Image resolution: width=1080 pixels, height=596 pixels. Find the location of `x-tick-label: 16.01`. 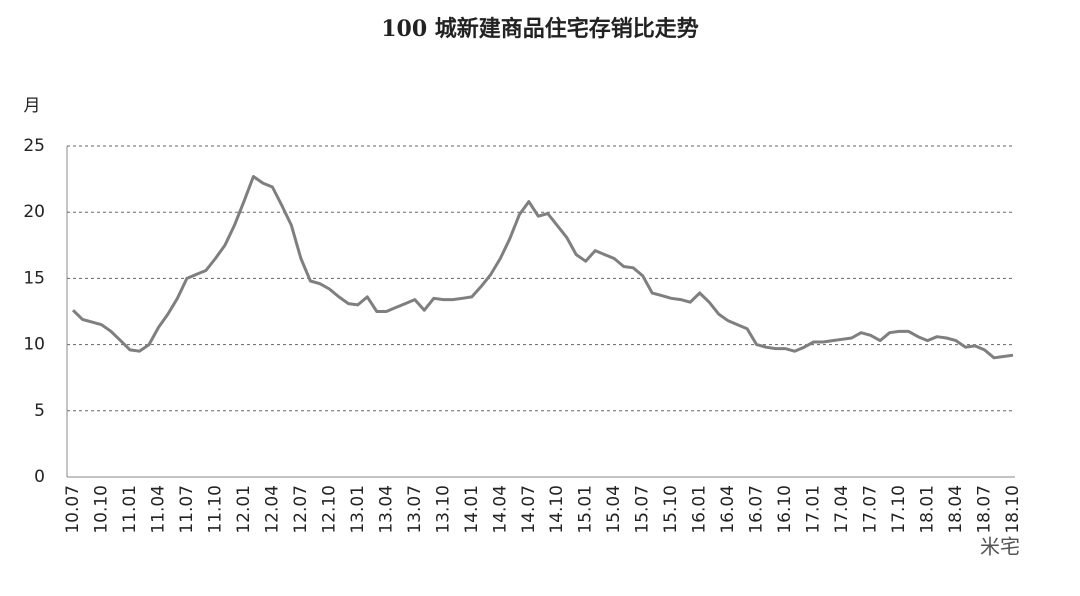

x-tick-label: 16.01 is located at coordinates (700, 509).